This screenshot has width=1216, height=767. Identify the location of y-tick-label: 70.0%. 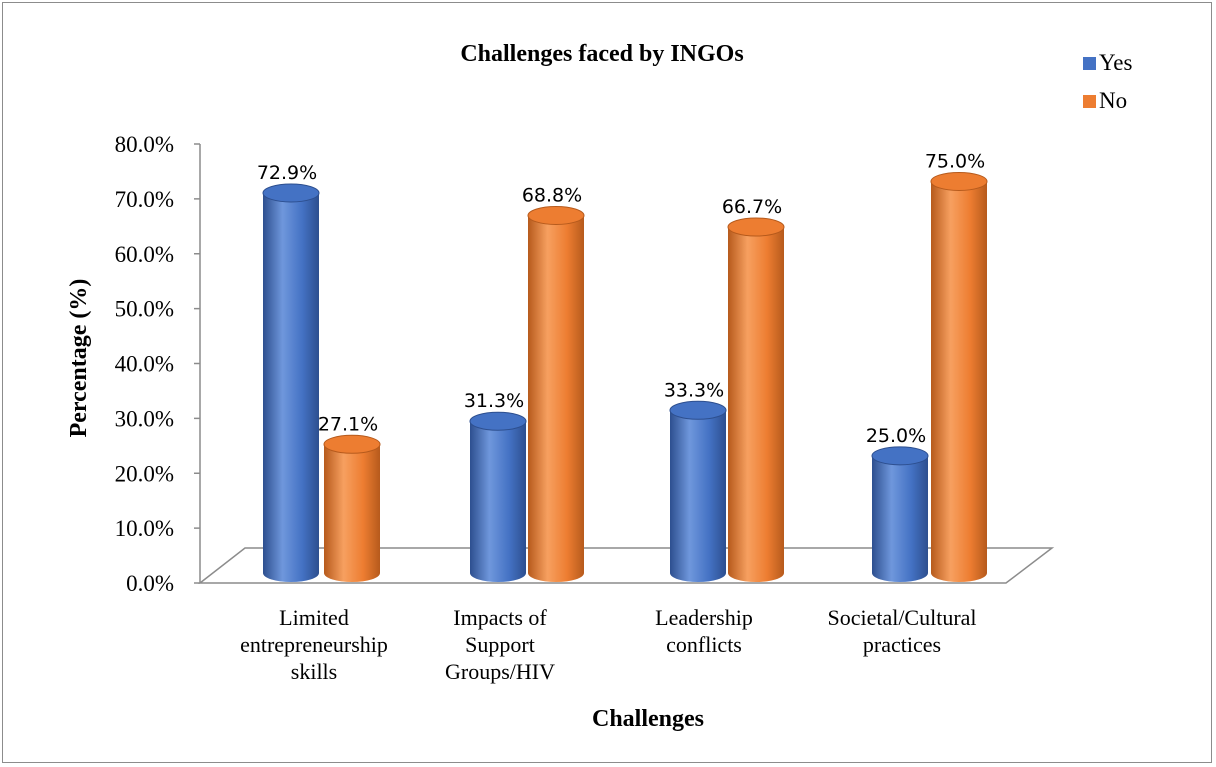
(144, 199).